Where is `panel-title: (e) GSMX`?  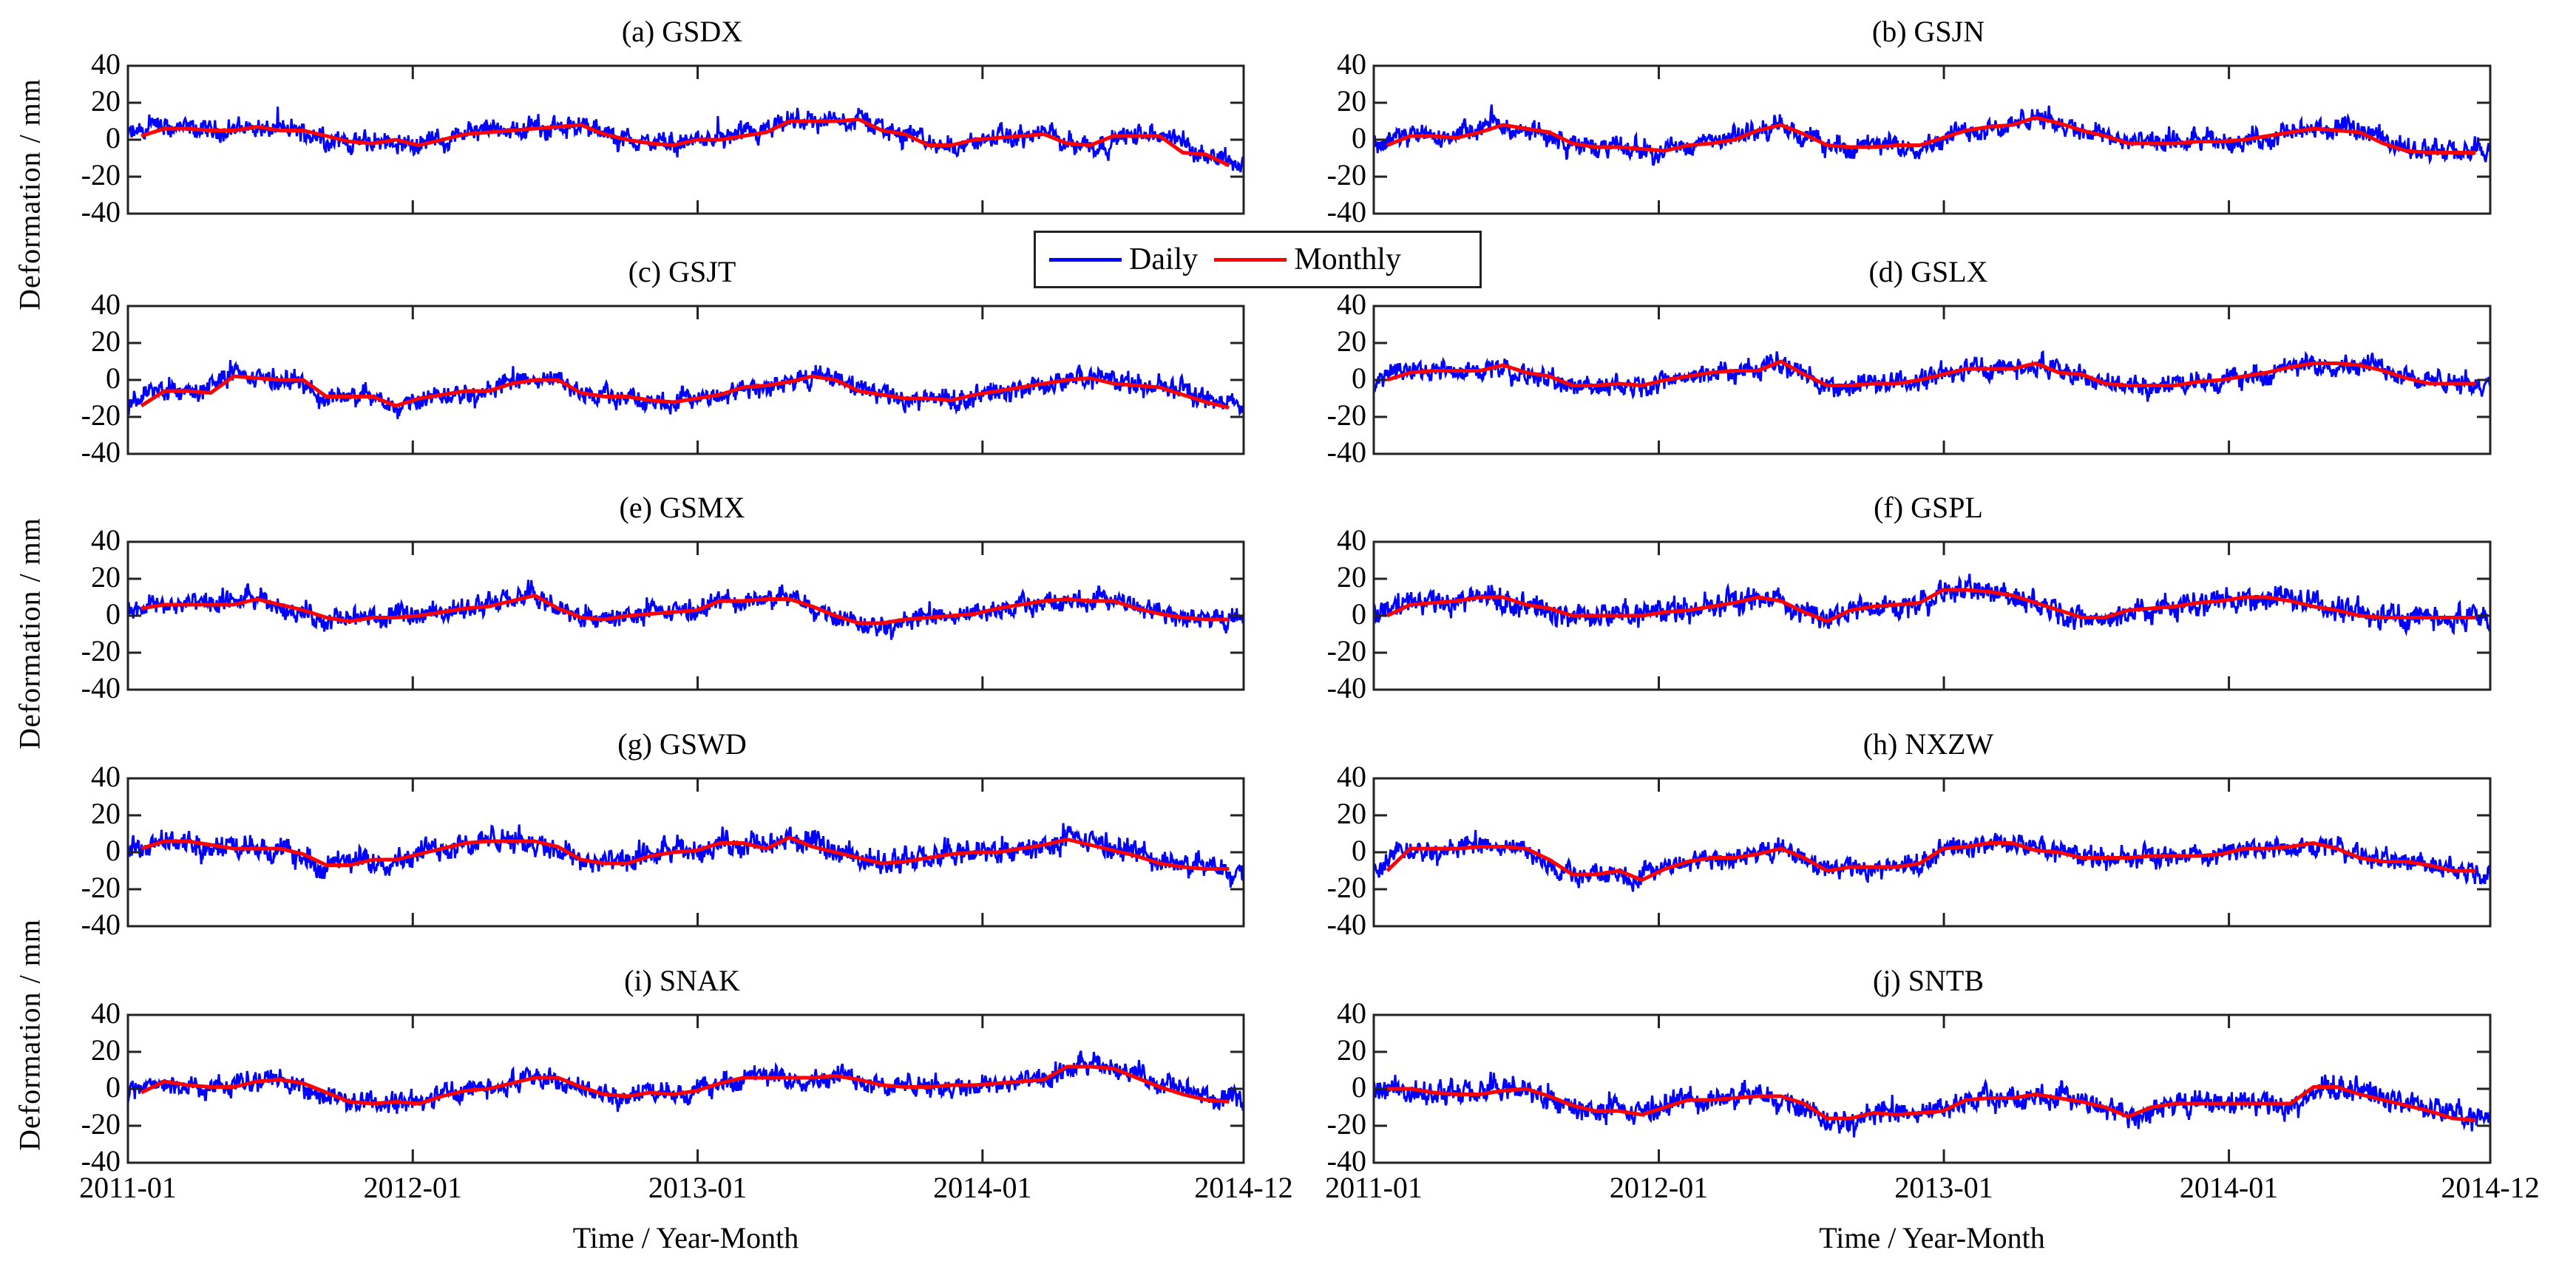 panel-title: (e) GSMX is located at coordinates (682, 508).